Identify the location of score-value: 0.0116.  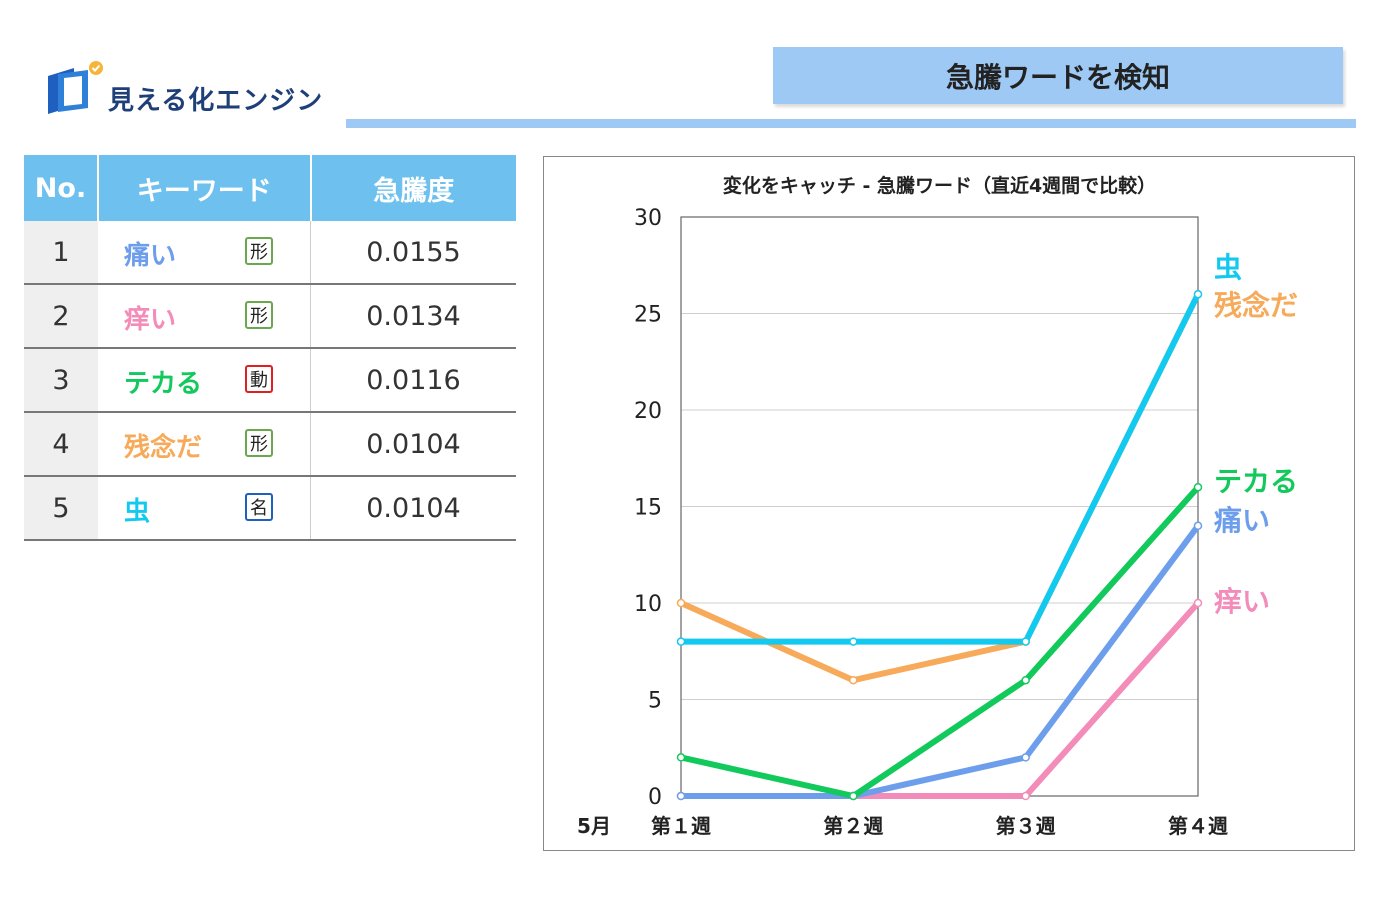
(413, 380).